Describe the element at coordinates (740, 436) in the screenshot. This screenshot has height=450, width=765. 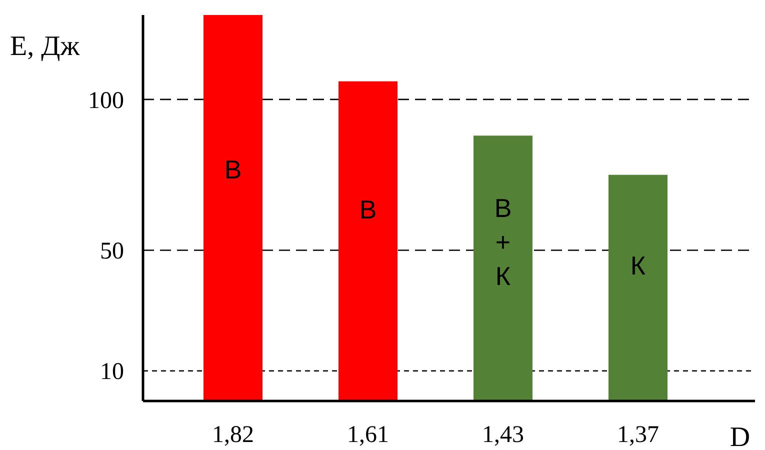
I see `x-axis-title: D` at that location.